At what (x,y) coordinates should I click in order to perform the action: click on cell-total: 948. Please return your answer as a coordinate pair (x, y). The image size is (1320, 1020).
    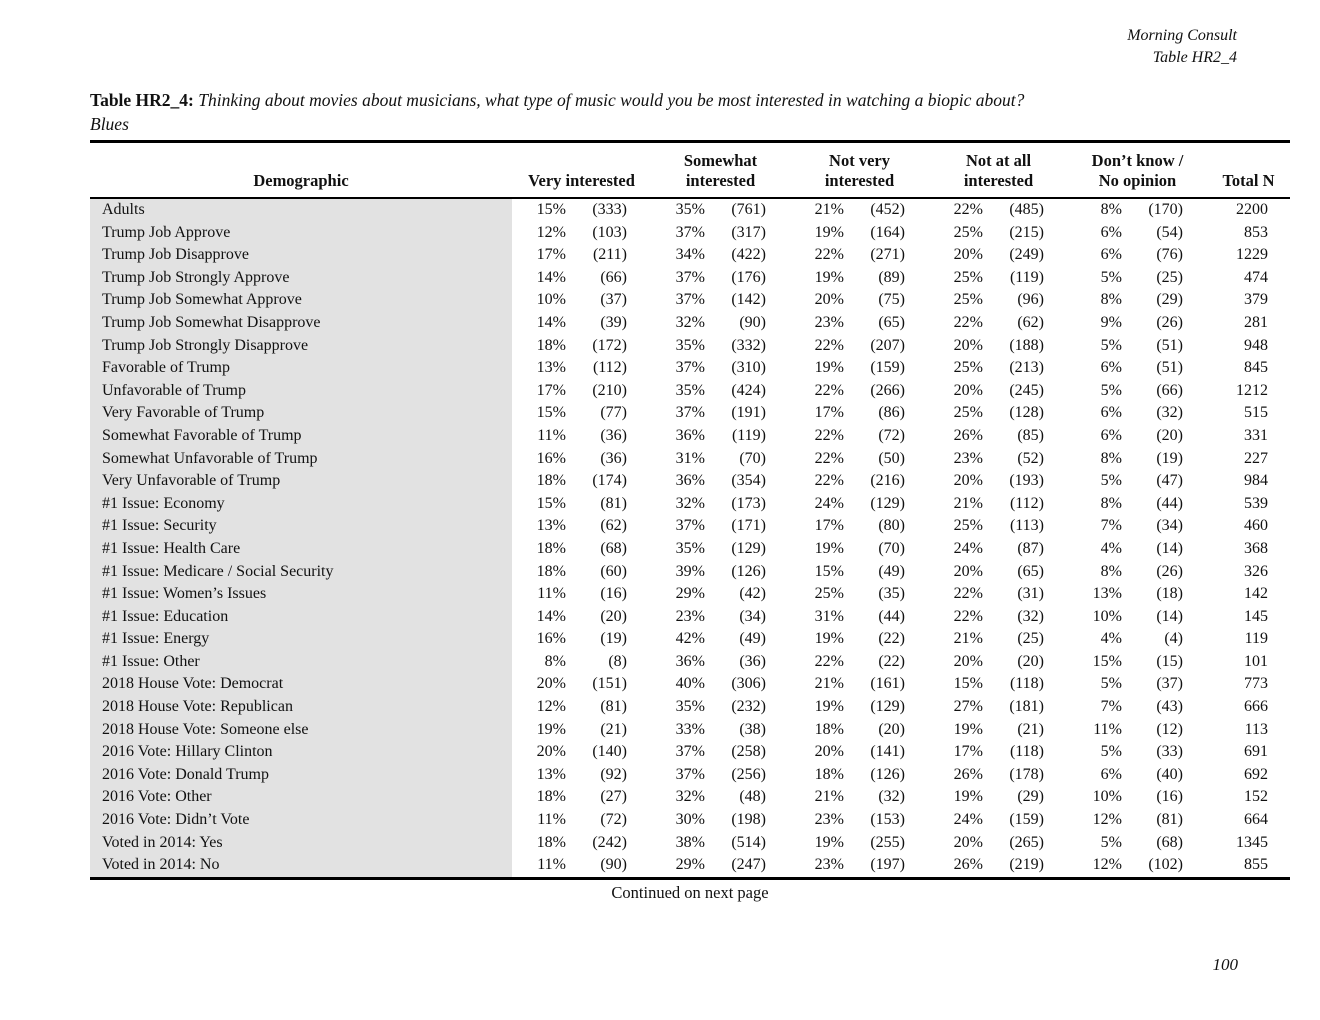
    Looking at the image, I should click on (1256, 345).